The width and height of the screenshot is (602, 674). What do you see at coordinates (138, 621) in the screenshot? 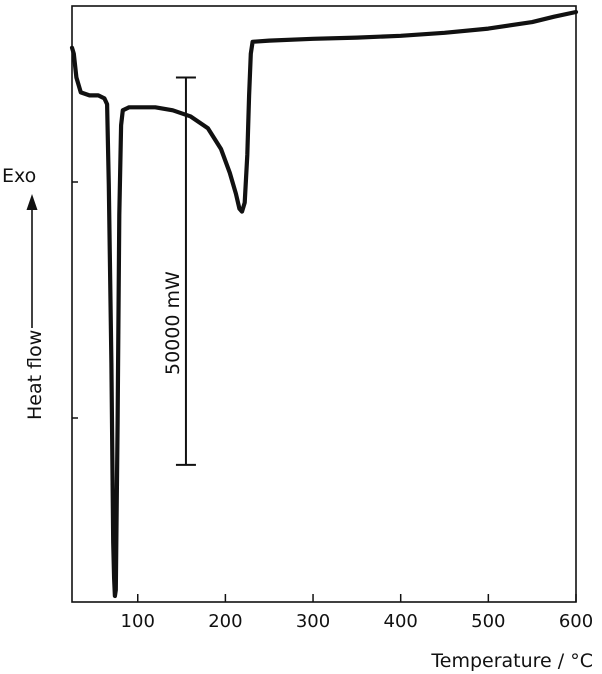
I see `x-tick-label: 100` at bounding box center [138, 621].